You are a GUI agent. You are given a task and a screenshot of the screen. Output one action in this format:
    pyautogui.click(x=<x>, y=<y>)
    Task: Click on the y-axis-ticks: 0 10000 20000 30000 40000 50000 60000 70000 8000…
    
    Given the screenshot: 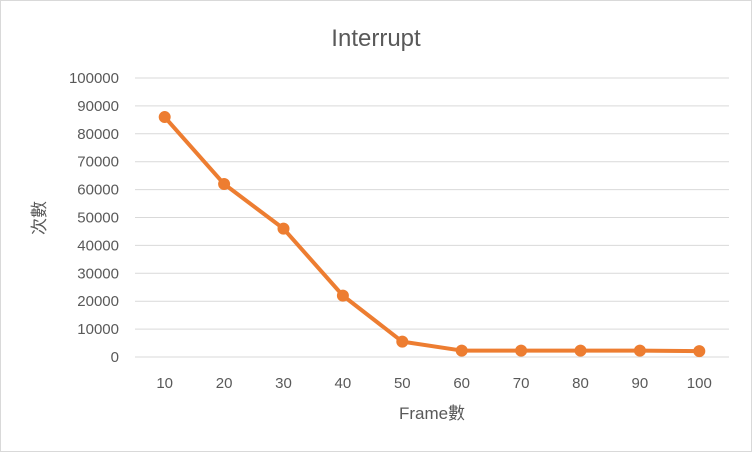 What is the action you would take?
    pyautogui.click(x=94, y=218)
    